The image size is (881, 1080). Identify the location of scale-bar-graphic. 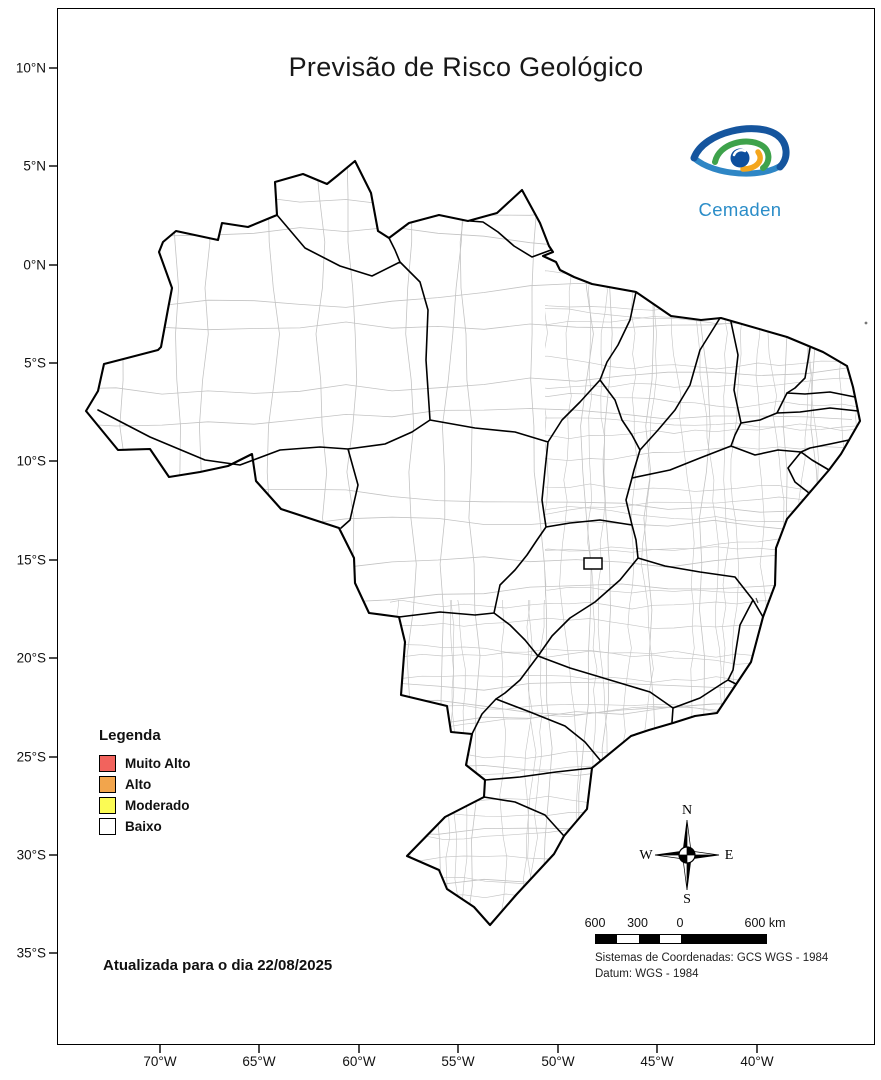
(681, 939).